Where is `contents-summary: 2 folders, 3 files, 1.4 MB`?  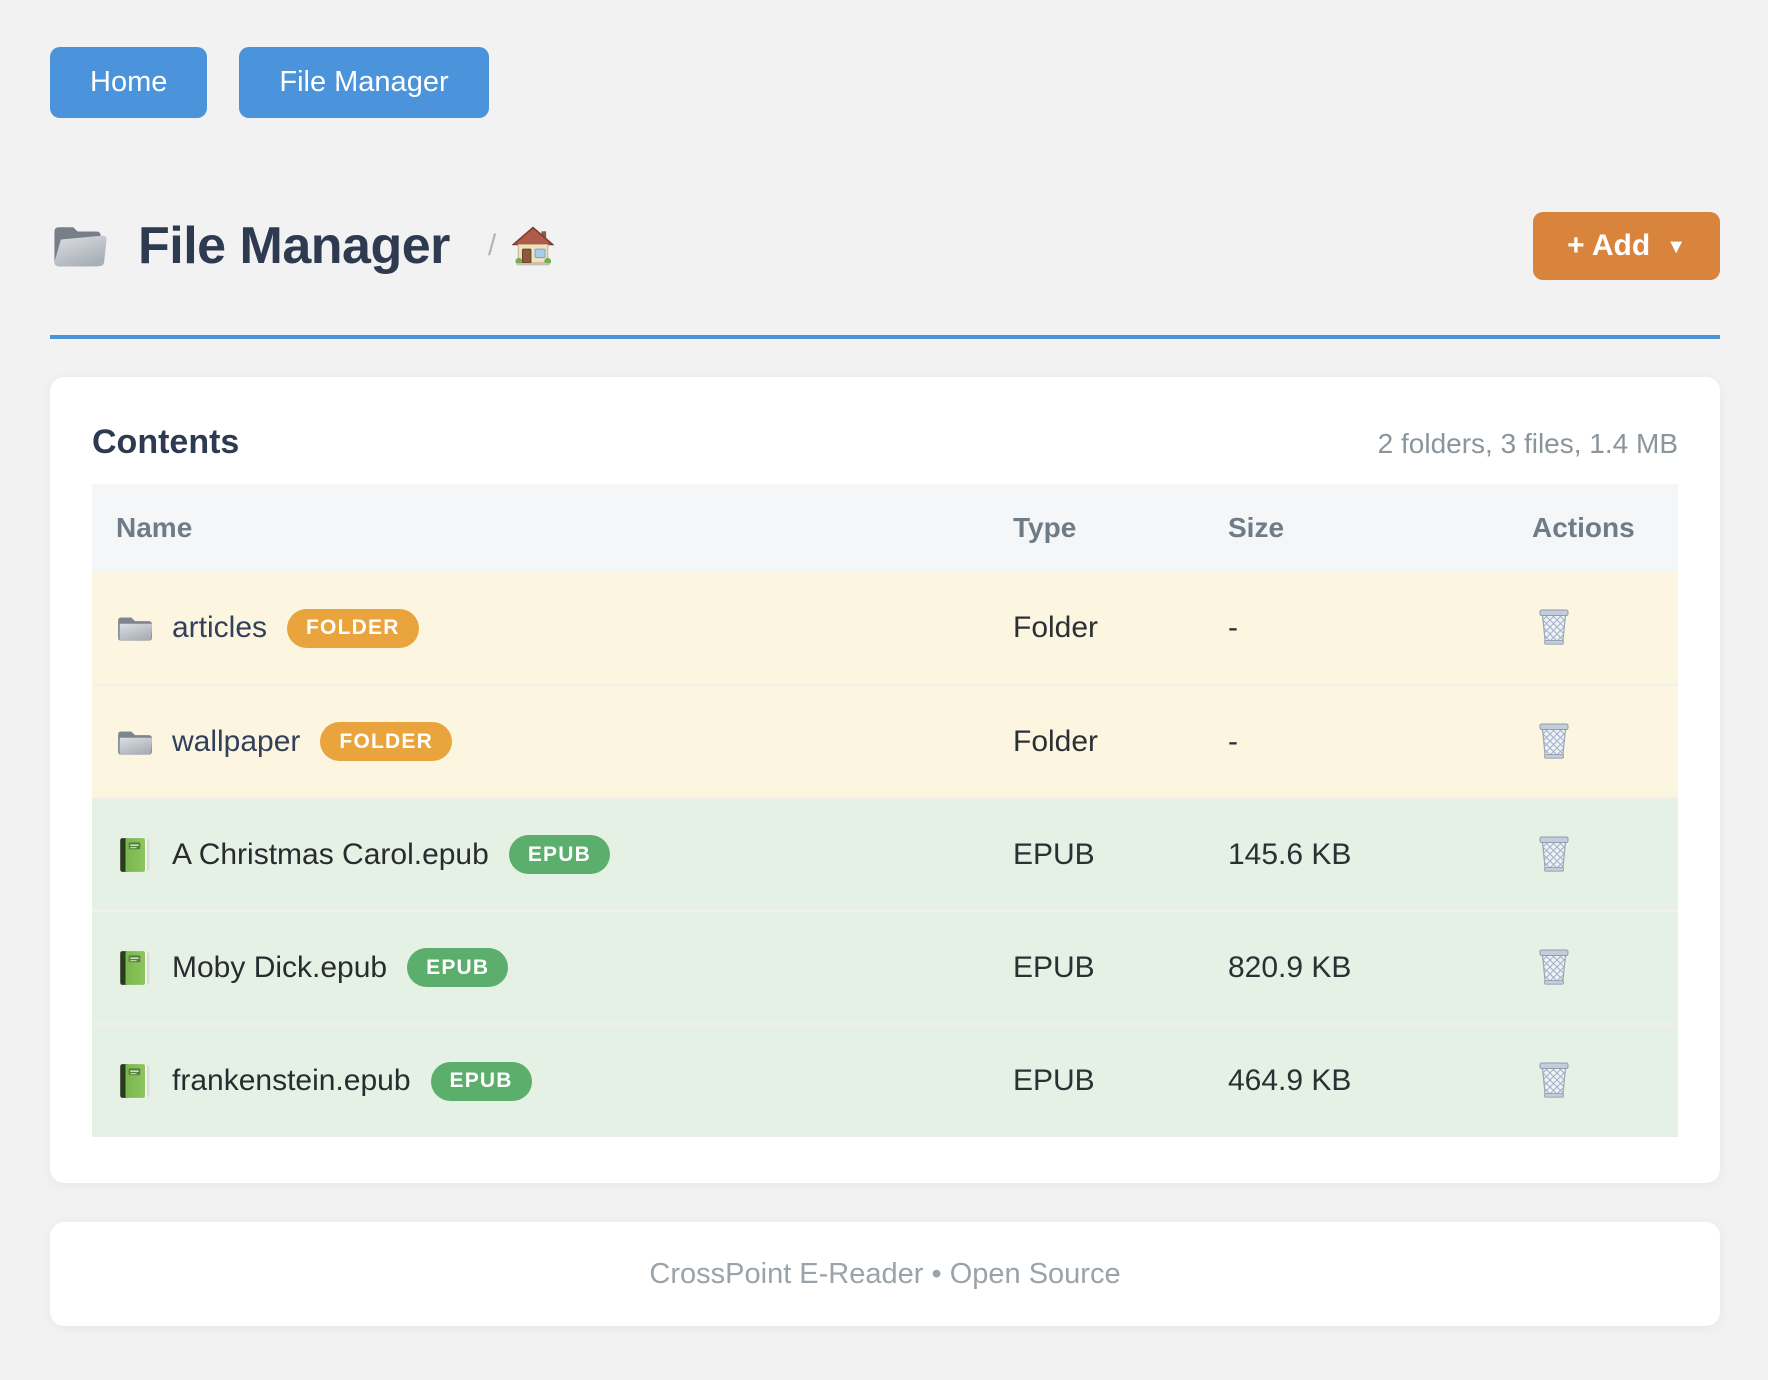 contents-summary: 2 folders, 3 files, 1.4 MB is located at coordinates (1527, 443).